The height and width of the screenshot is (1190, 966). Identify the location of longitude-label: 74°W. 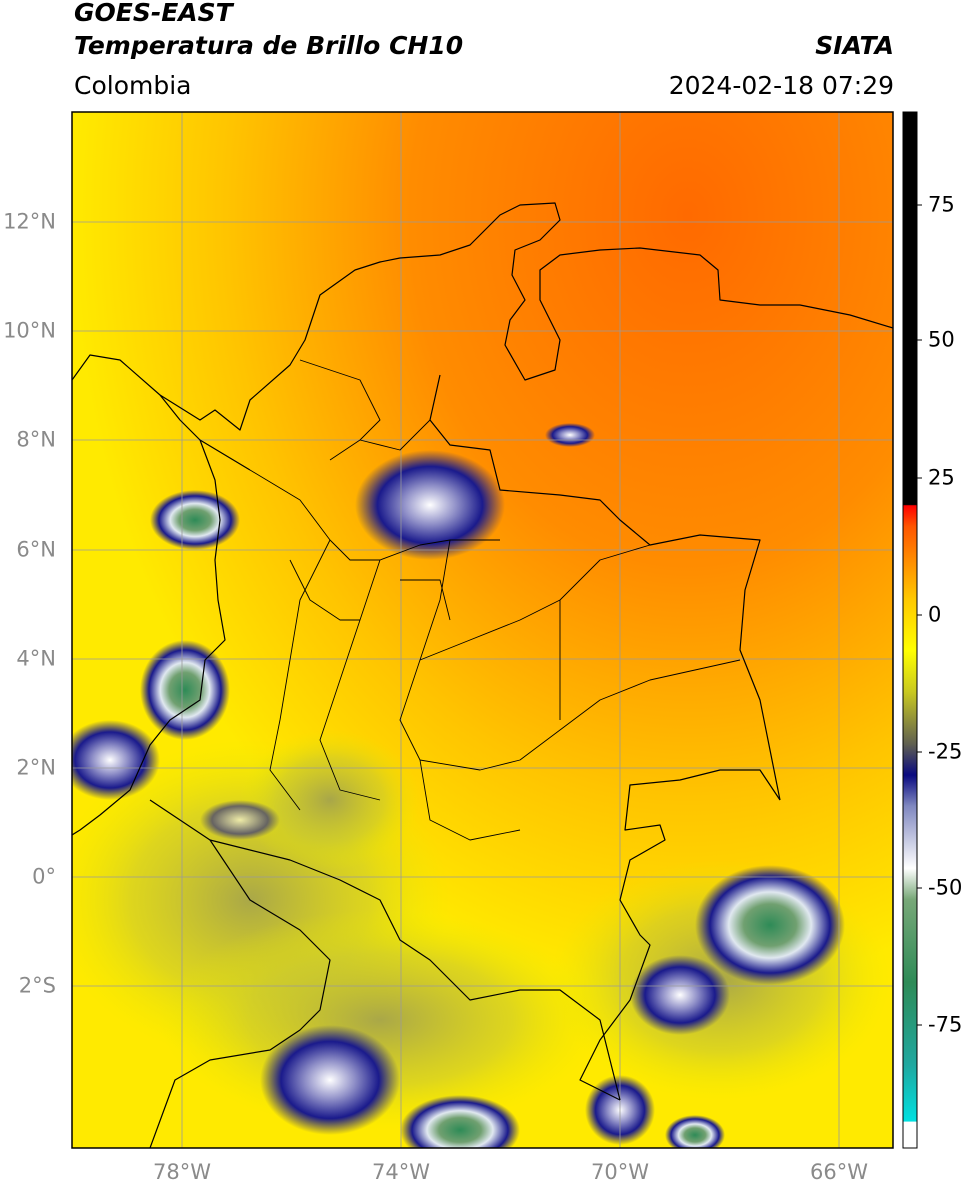
(401, 1172).